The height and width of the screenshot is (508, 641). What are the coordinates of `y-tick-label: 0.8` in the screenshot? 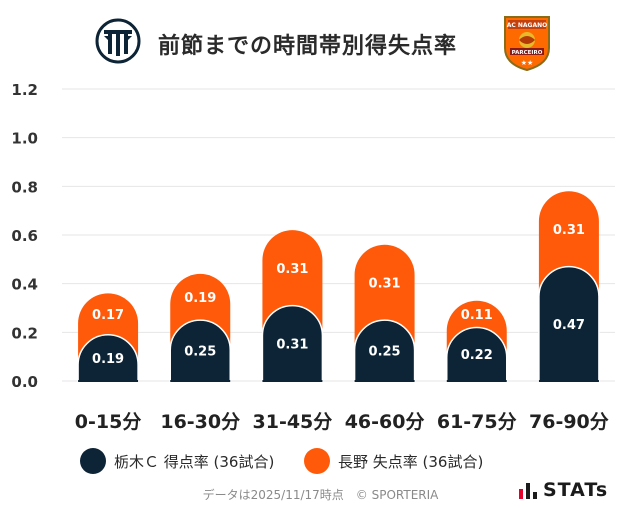 It's located at (24, 187).